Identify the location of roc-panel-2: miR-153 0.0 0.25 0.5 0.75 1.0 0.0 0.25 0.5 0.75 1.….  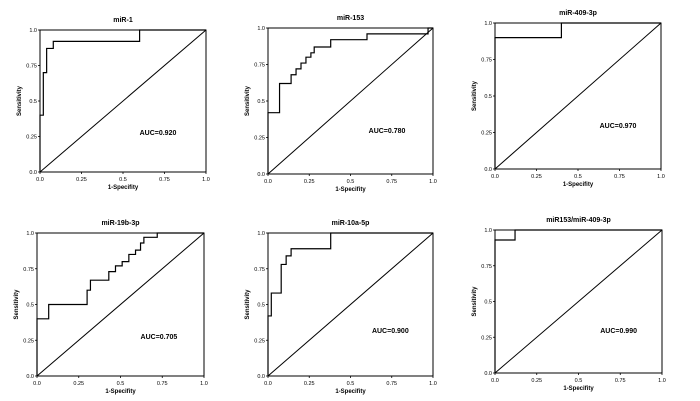
(341, 104).